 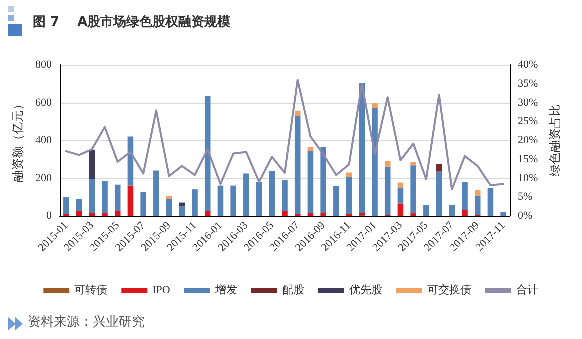 I want to click on y-tick-label: 800, so click(x=44, y=65).